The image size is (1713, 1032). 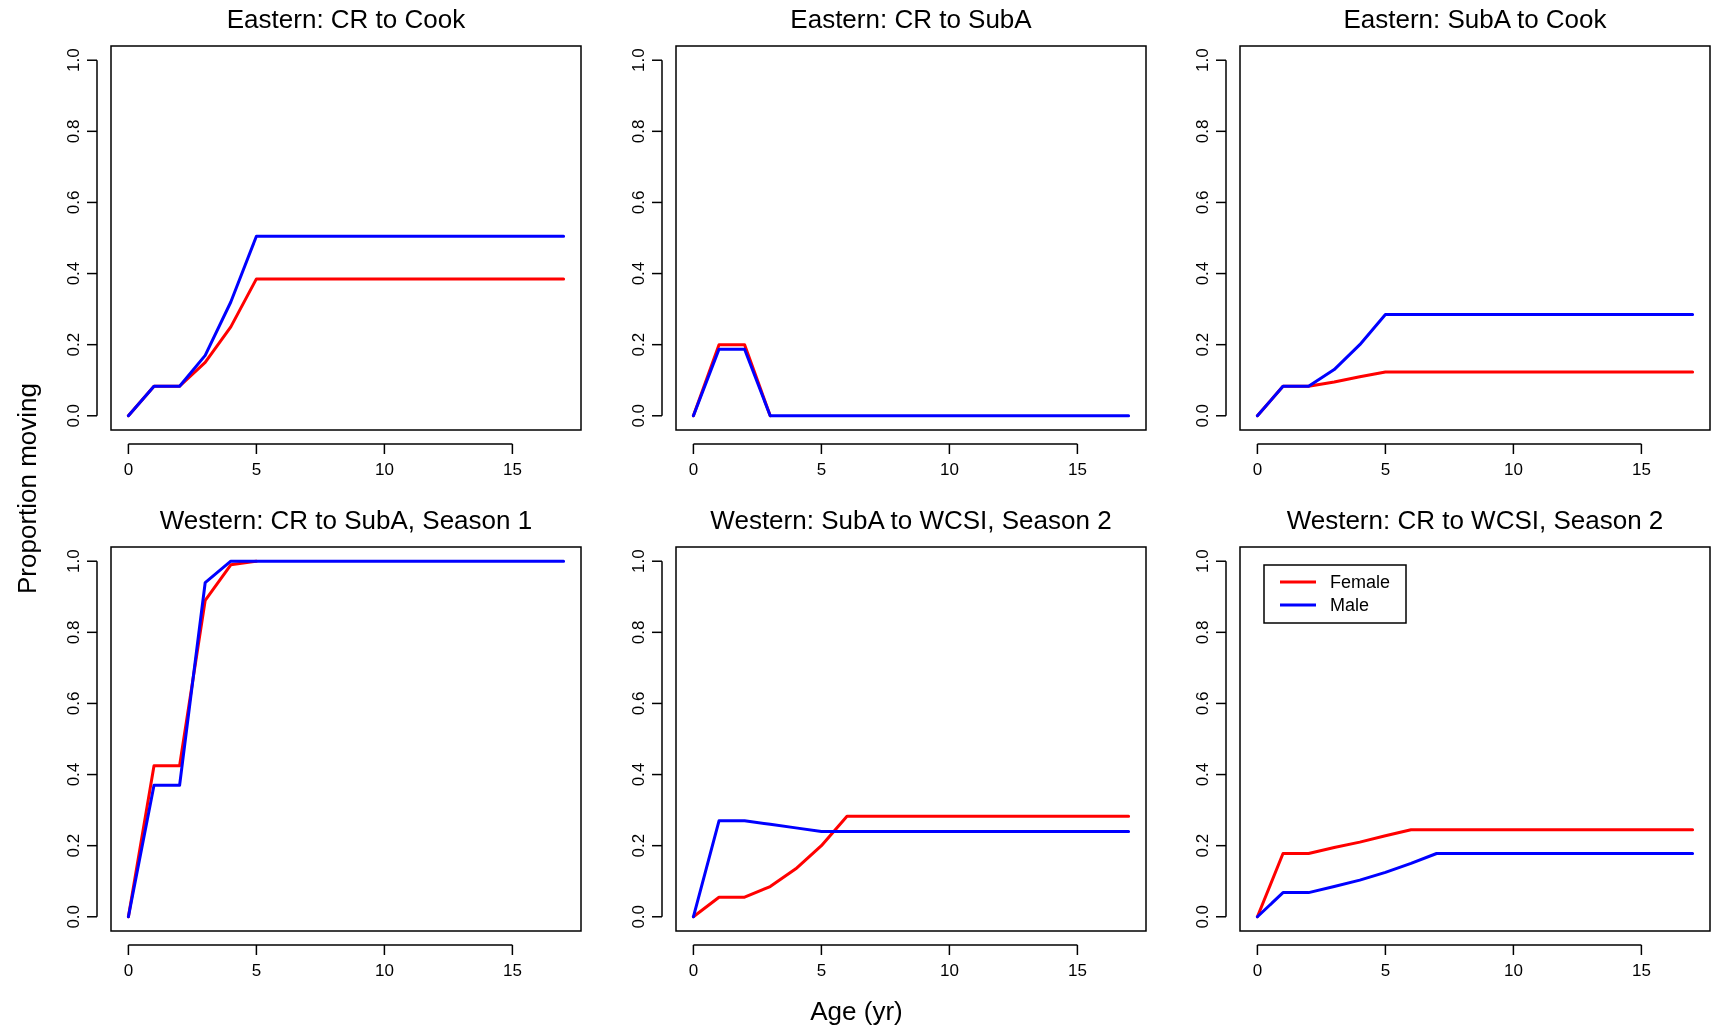 I want to click on y-axis-title: Proportion moving, so click(x=27, y=488).